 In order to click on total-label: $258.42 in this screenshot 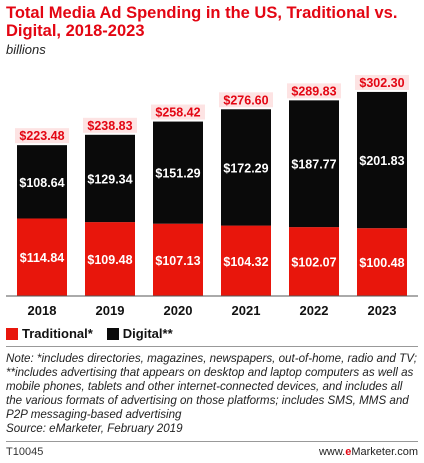, I will do `click(177, 113)`.